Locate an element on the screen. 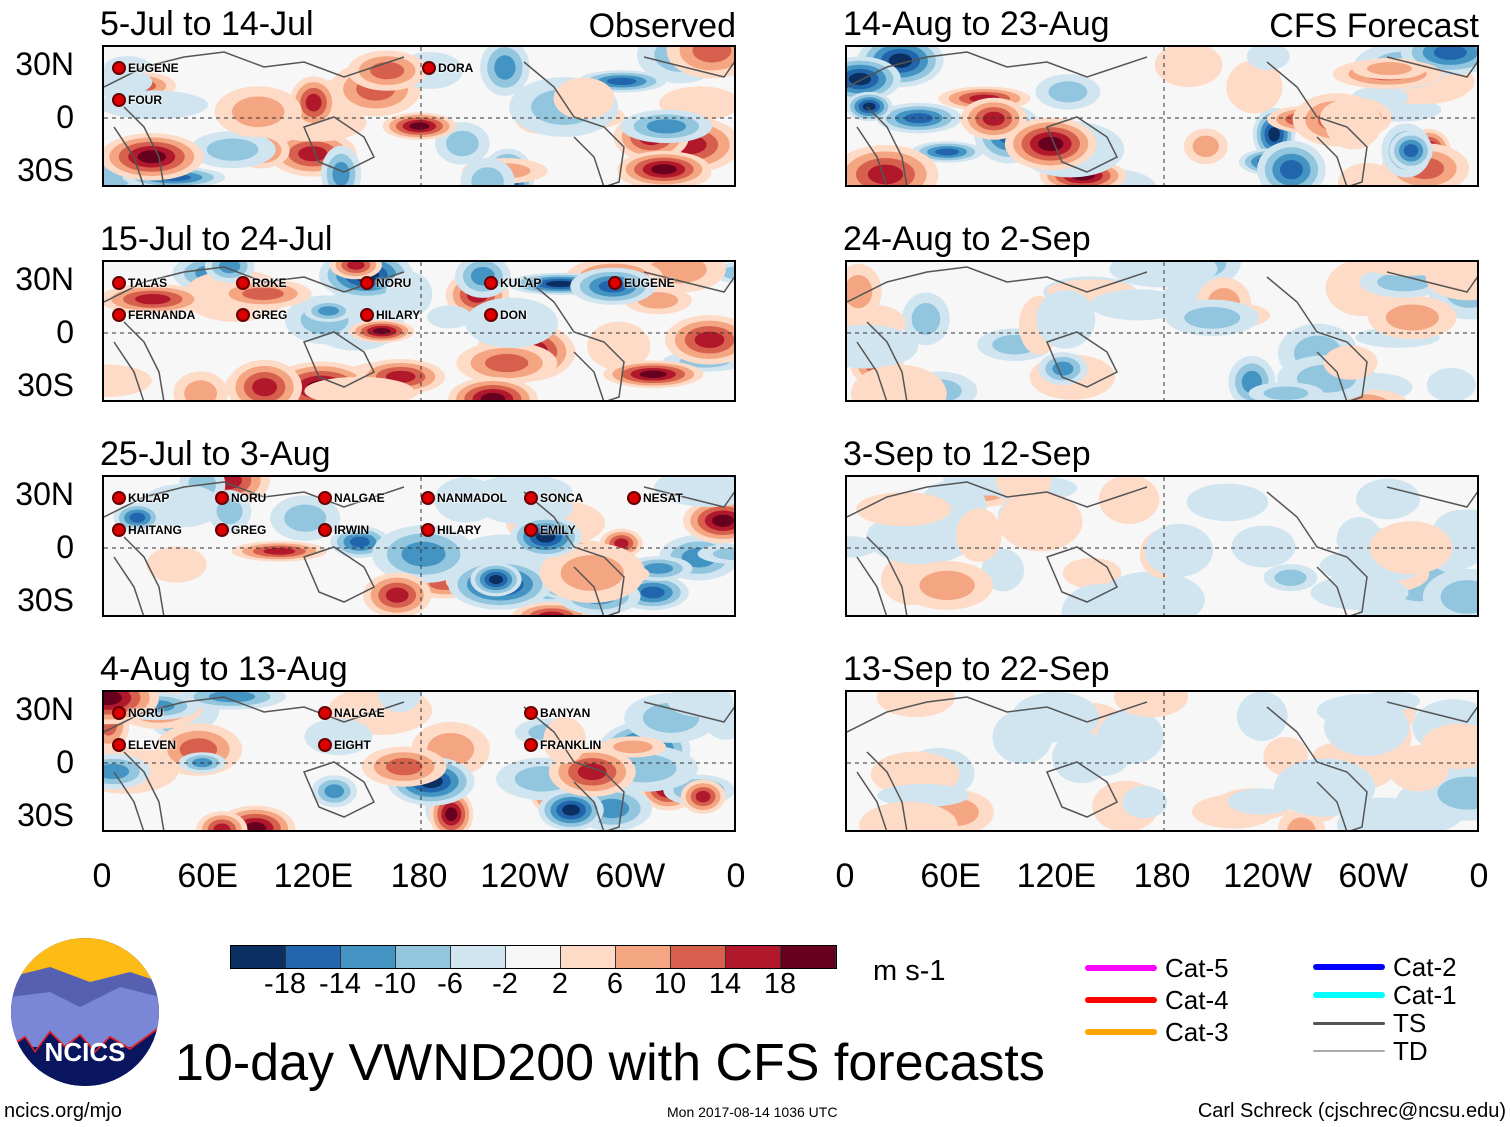  lat-tick-label: 30S is located at coordinates (45, 385).